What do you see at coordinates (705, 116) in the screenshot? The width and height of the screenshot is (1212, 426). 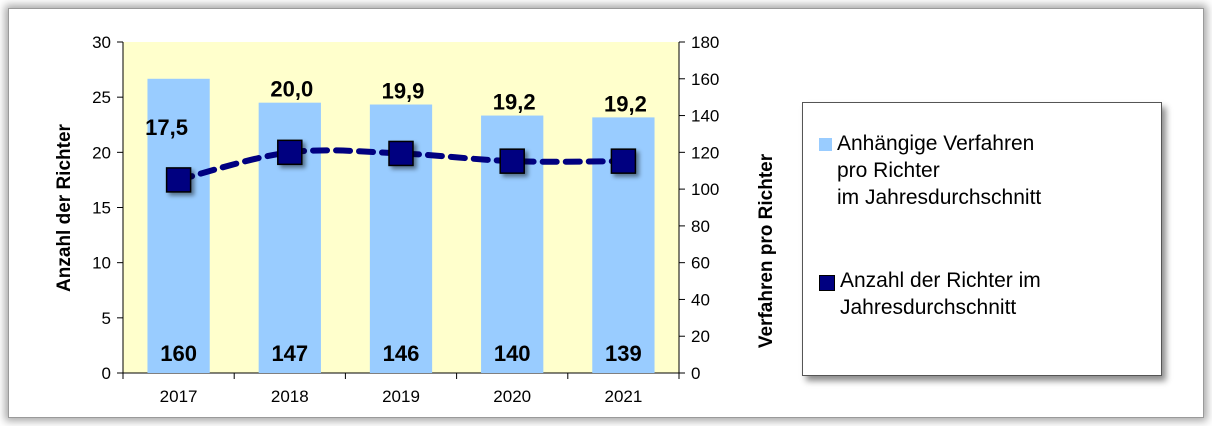 I see `y-right-tick-label: 140` at bounding box center [705, 116].